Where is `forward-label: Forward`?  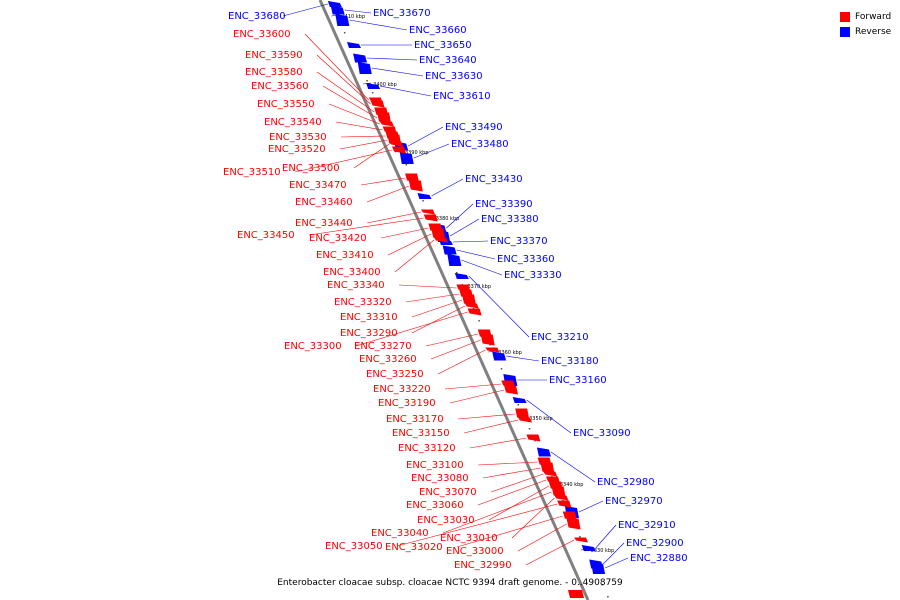
forward-label: Forward is located at coordinates (873, 16).